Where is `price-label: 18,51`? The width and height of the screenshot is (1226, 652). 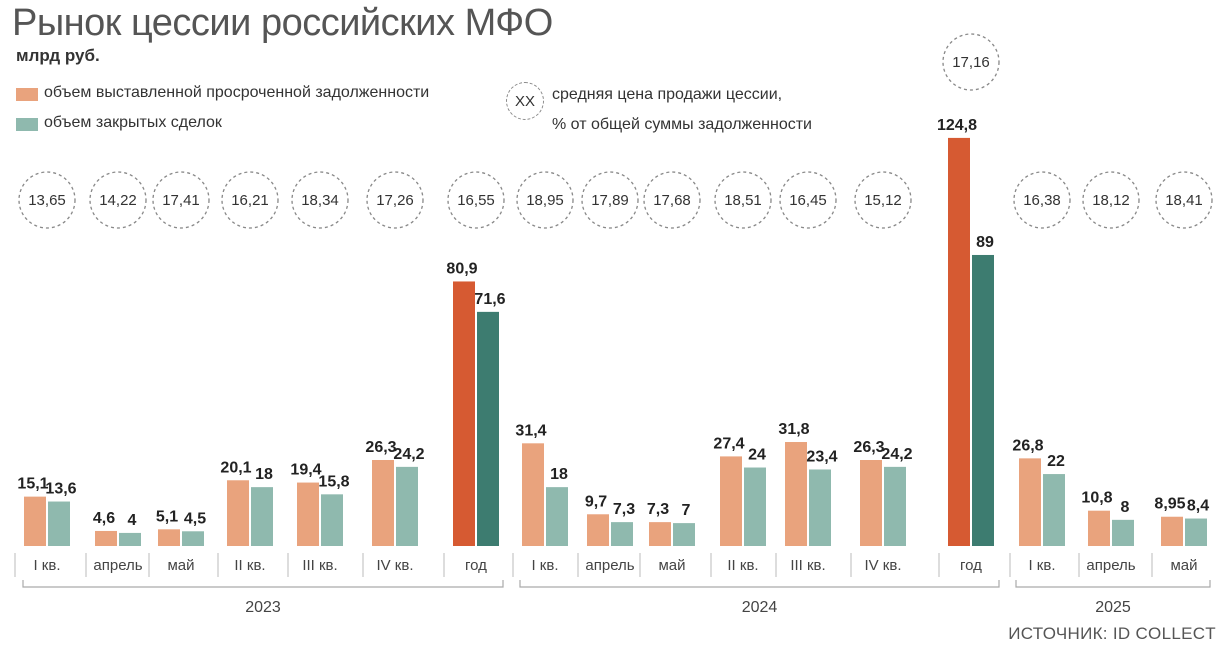
price-label: 18,51 is located at coordinates (743, 200).